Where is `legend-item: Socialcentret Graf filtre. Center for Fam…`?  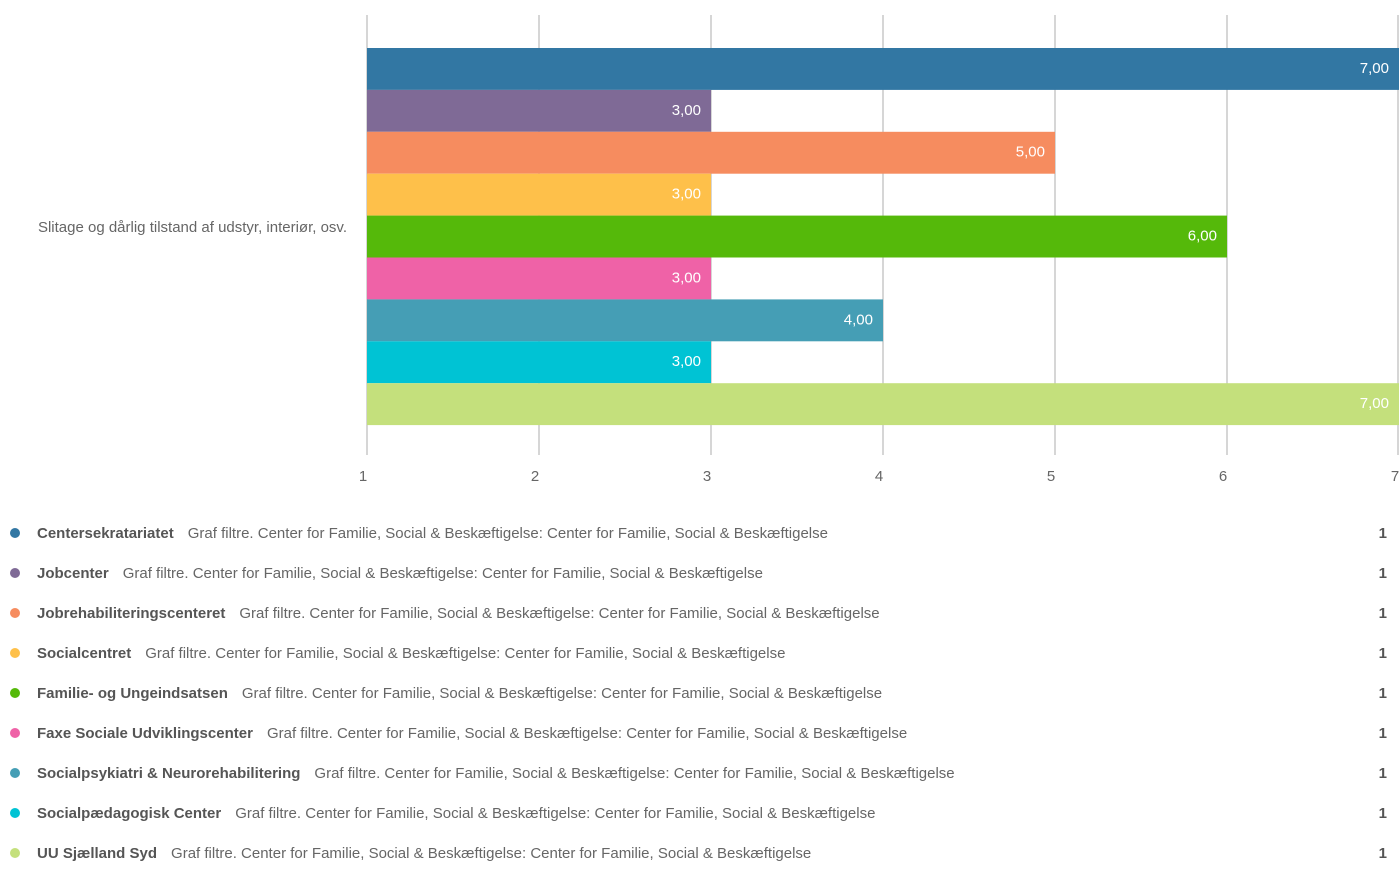 legend-item: Socialcentret Graf filtre. Center for Fam… is located at coordinates (699, 653).